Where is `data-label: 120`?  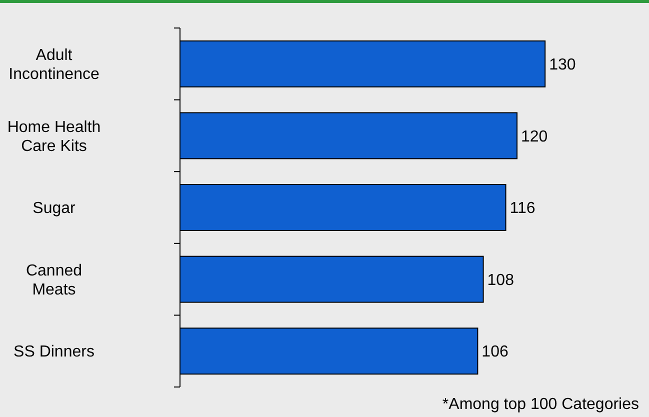
data-label: 120 is located at coordinates (534, 137).